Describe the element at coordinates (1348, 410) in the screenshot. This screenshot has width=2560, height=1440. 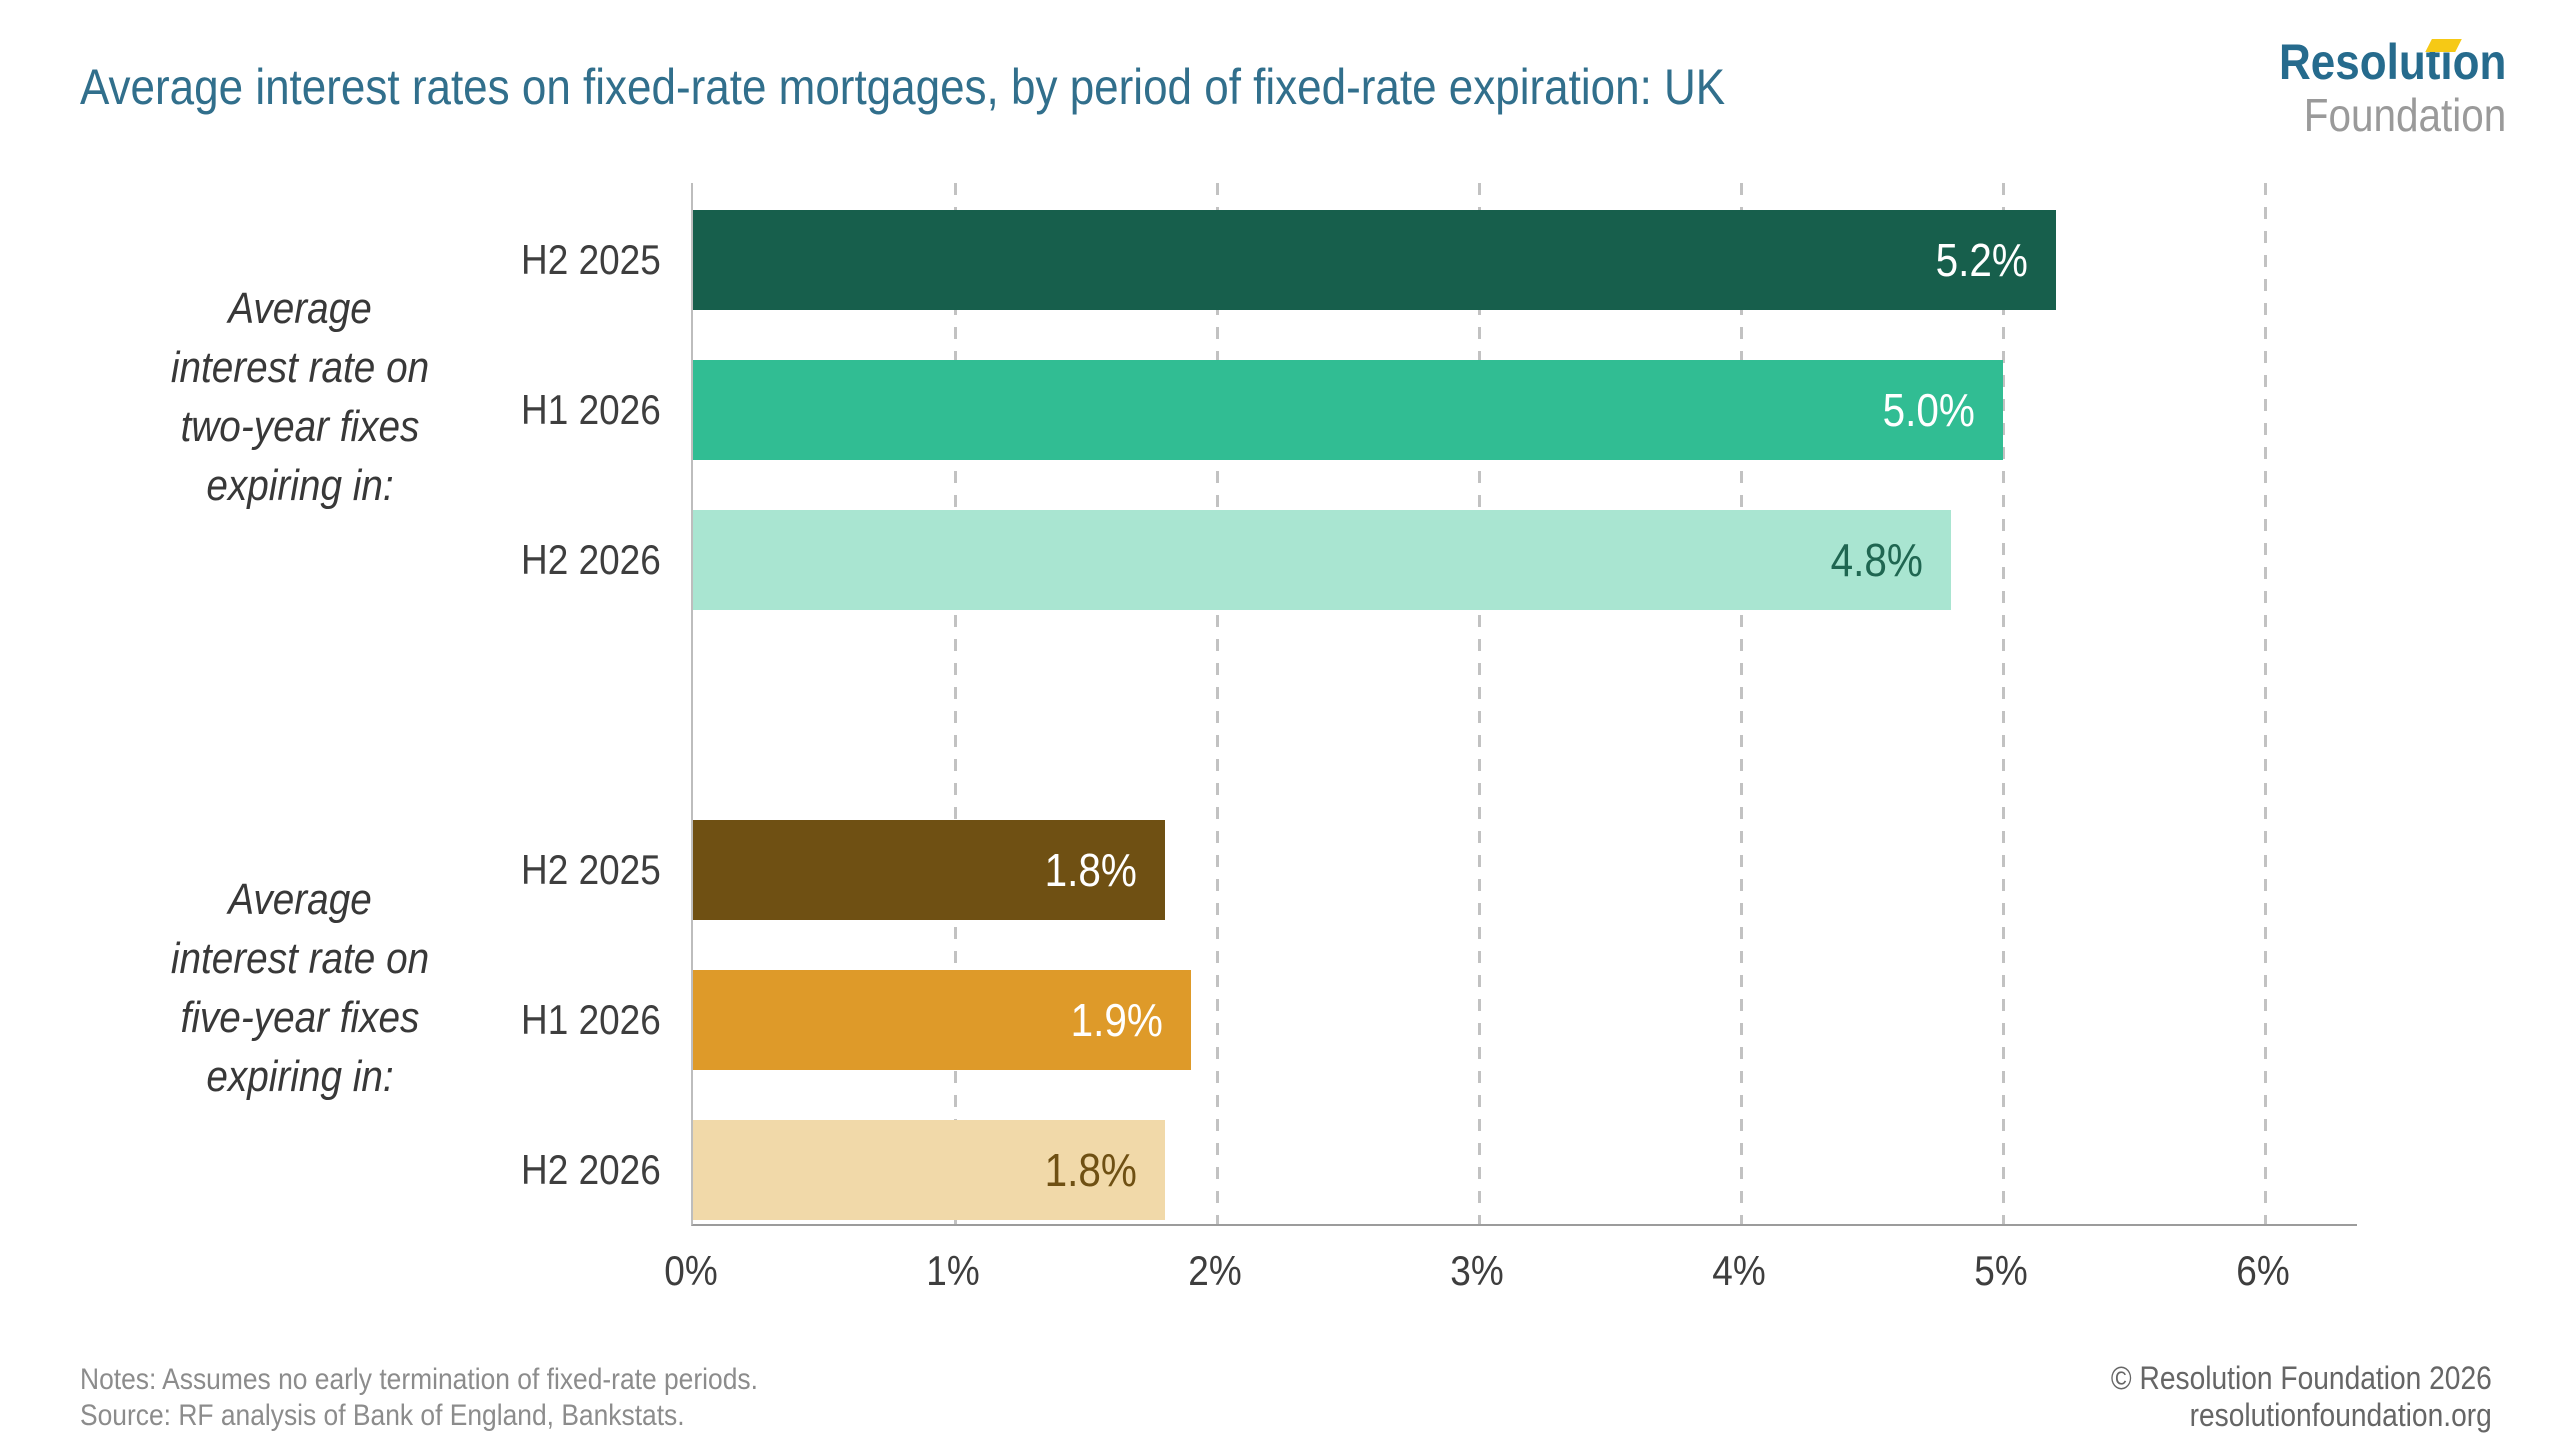
I see `bar: 5.0%` at that location.